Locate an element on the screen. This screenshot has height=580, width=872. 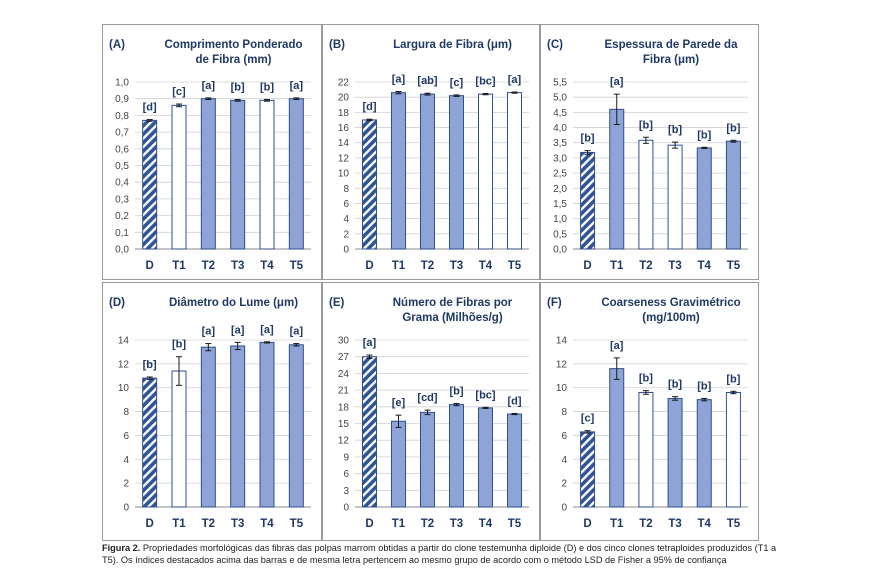
group-letter-T2: [cd] is located at coordinates (427, 398).